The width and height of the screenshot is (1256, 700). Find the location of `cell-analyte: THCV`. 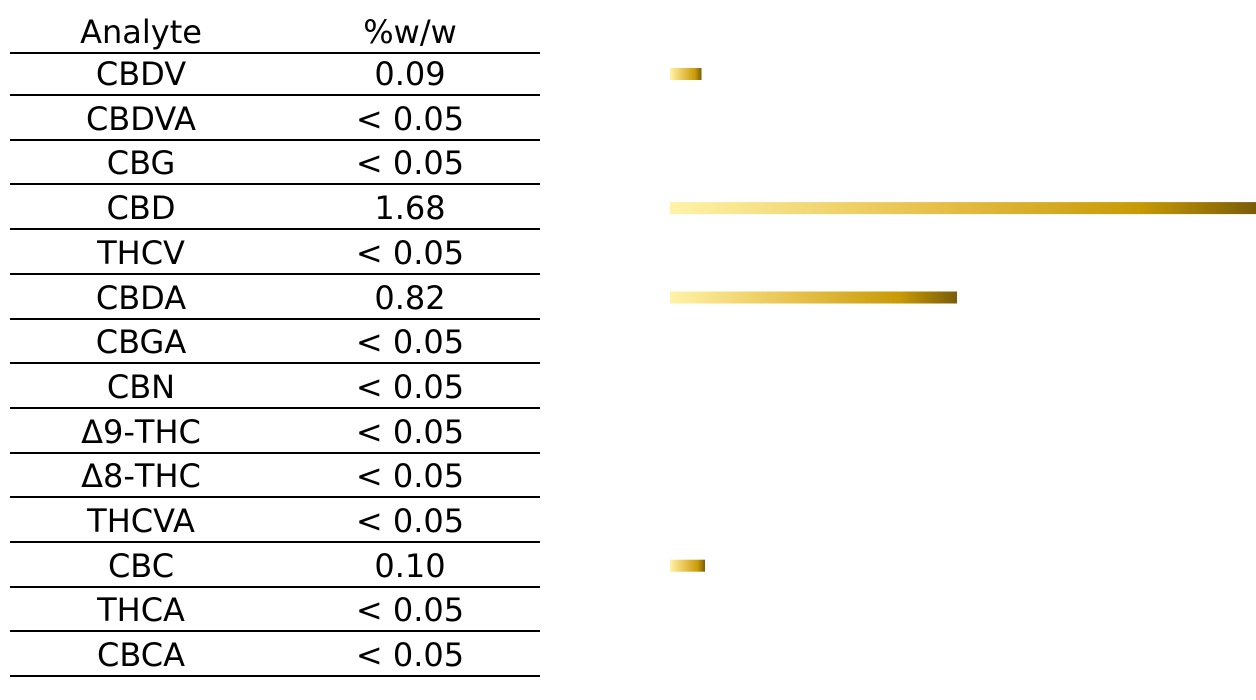

cell-analyte: THCV is located at coordinates (141, 252).